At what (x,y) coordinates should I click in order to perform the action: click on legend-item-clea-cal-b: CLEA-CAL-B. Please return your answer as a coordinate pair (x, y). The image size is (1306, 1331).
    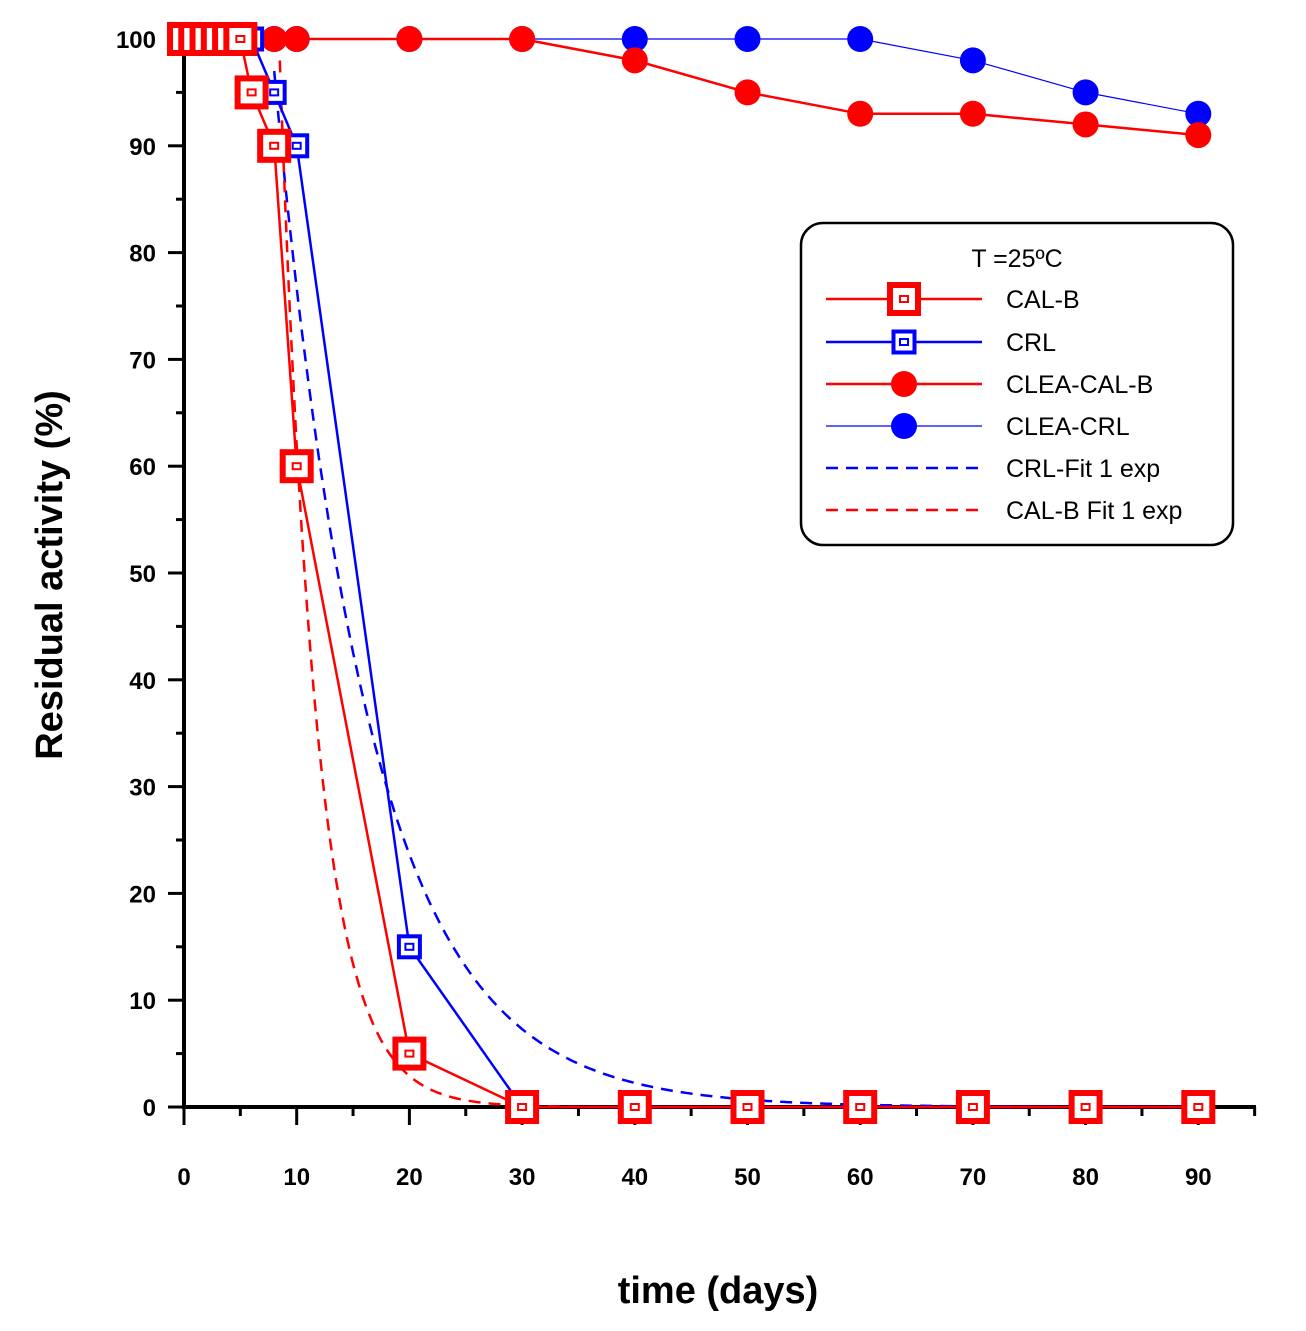
    Looking at the image, I should click on (989, 385).